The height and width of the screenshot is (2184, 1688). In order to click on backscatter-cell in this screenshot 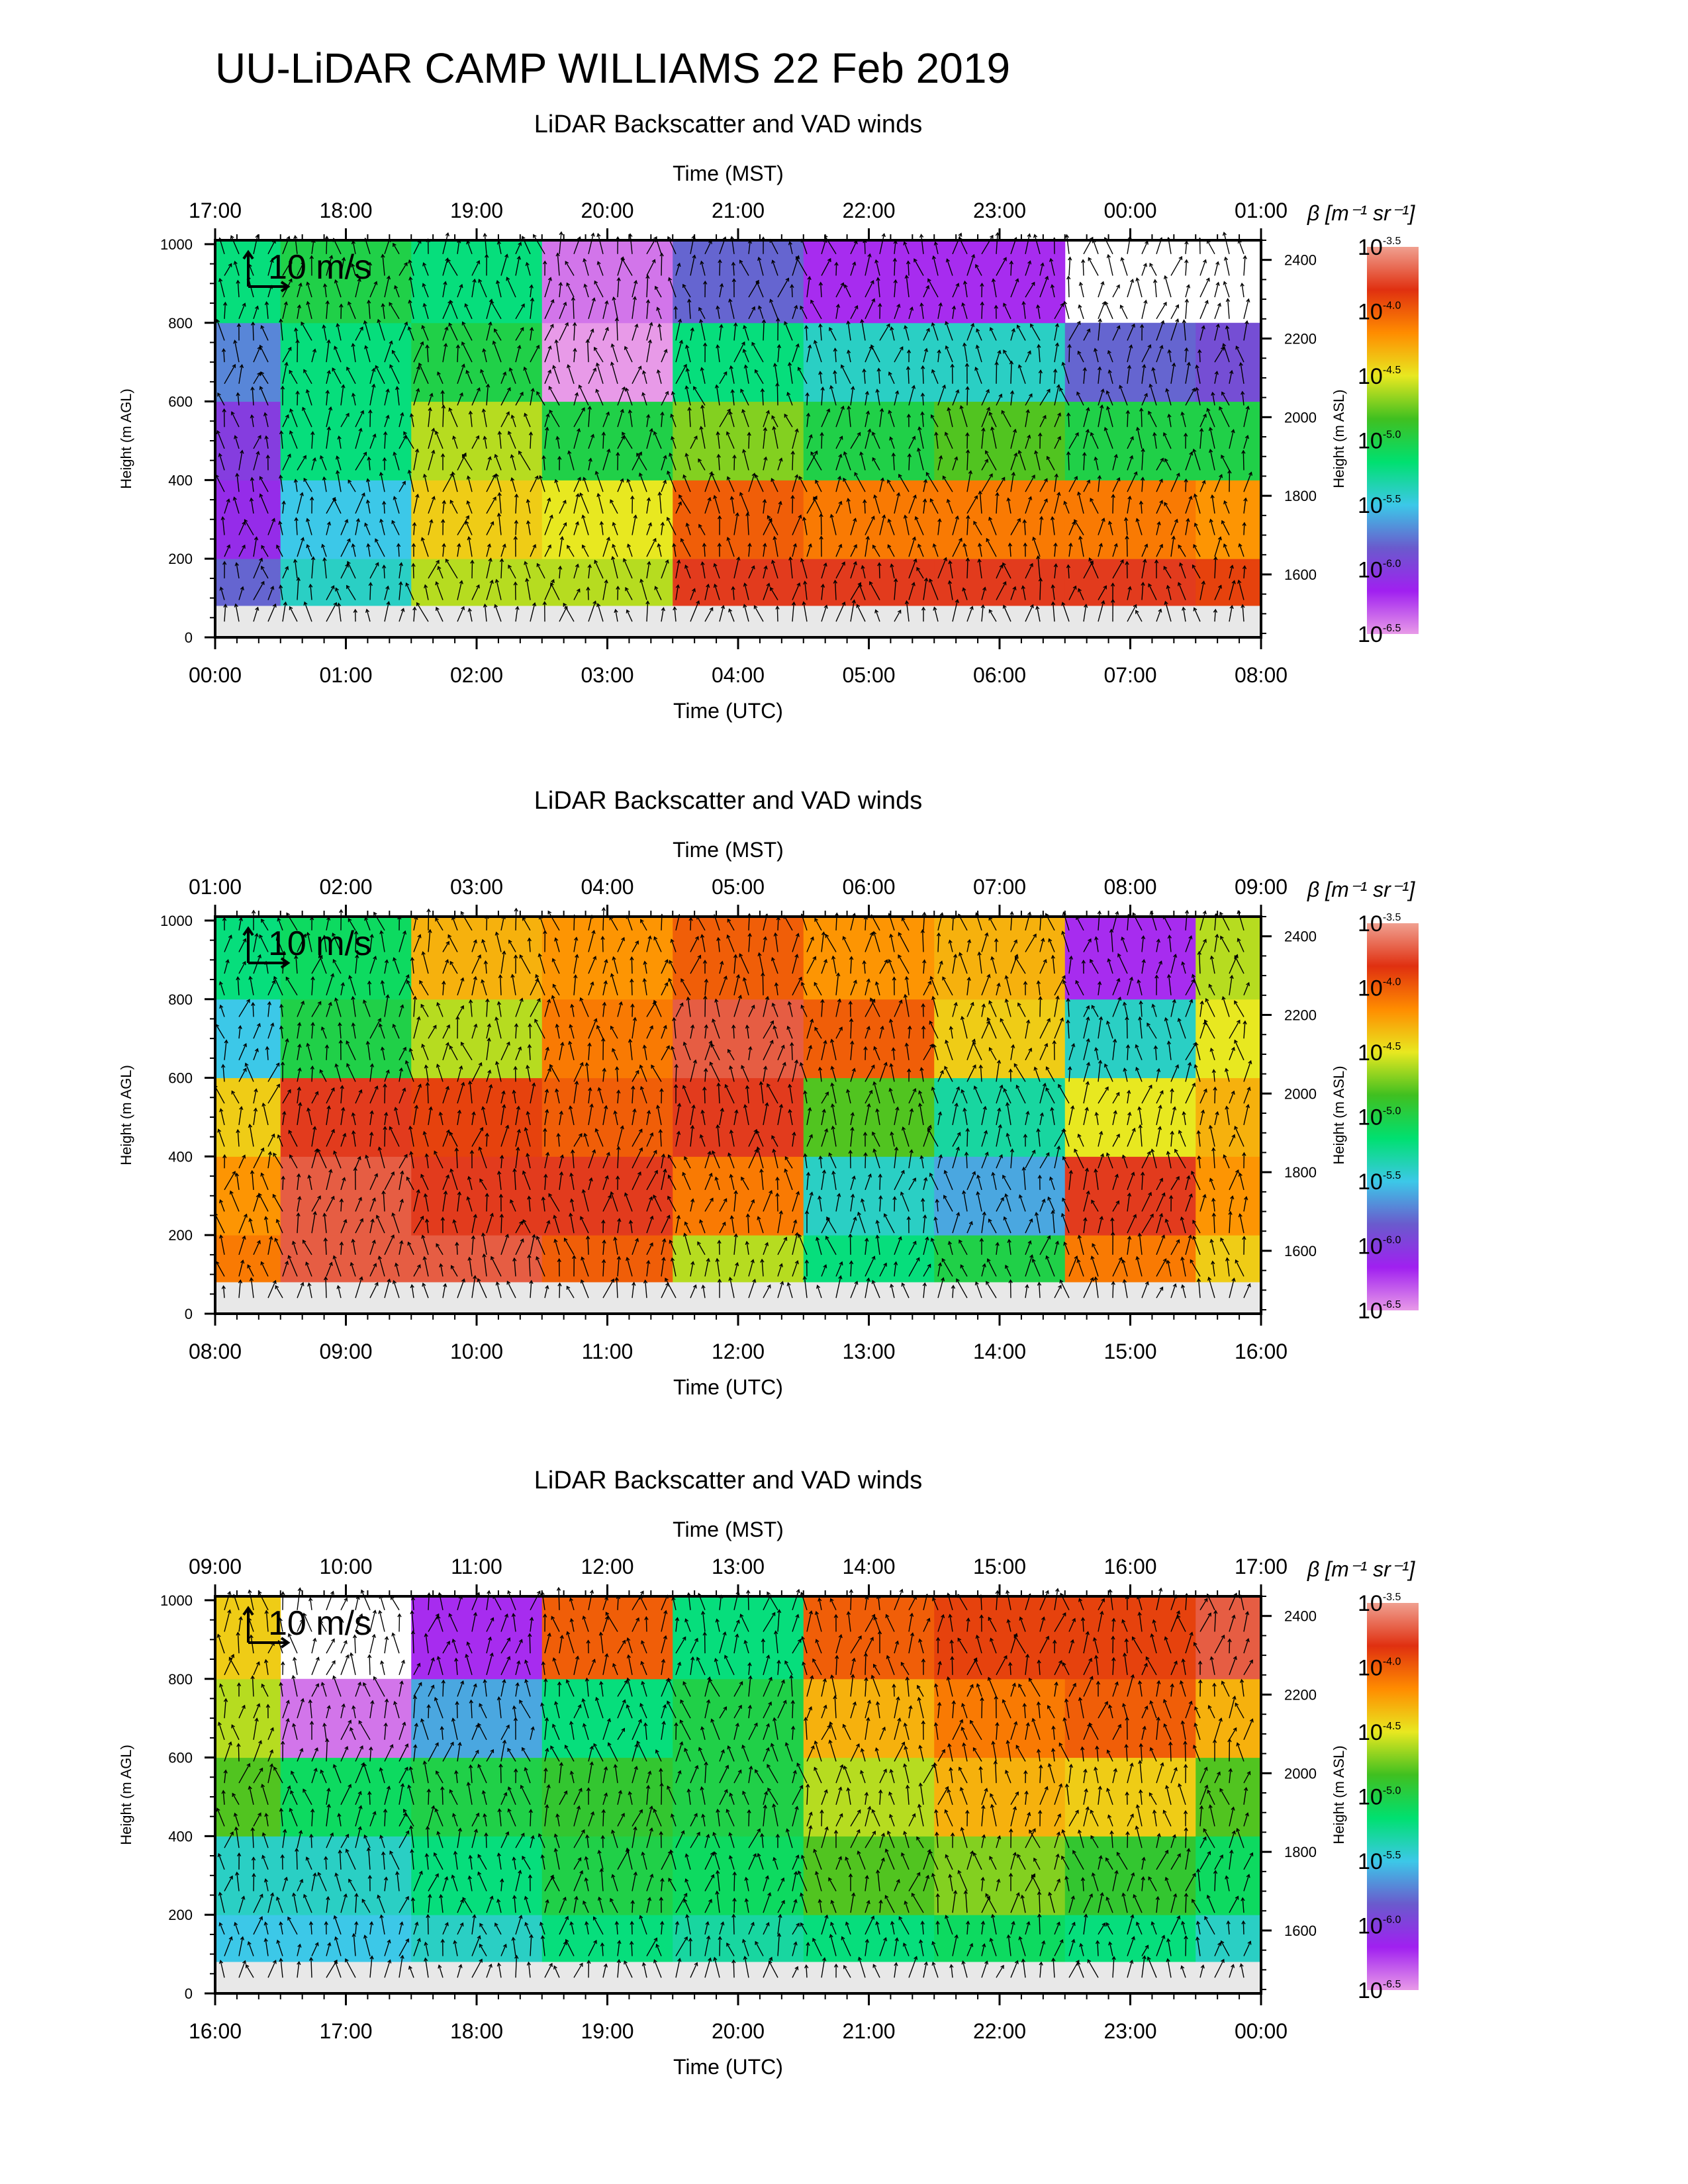, I will do `click(477, 1117)`.